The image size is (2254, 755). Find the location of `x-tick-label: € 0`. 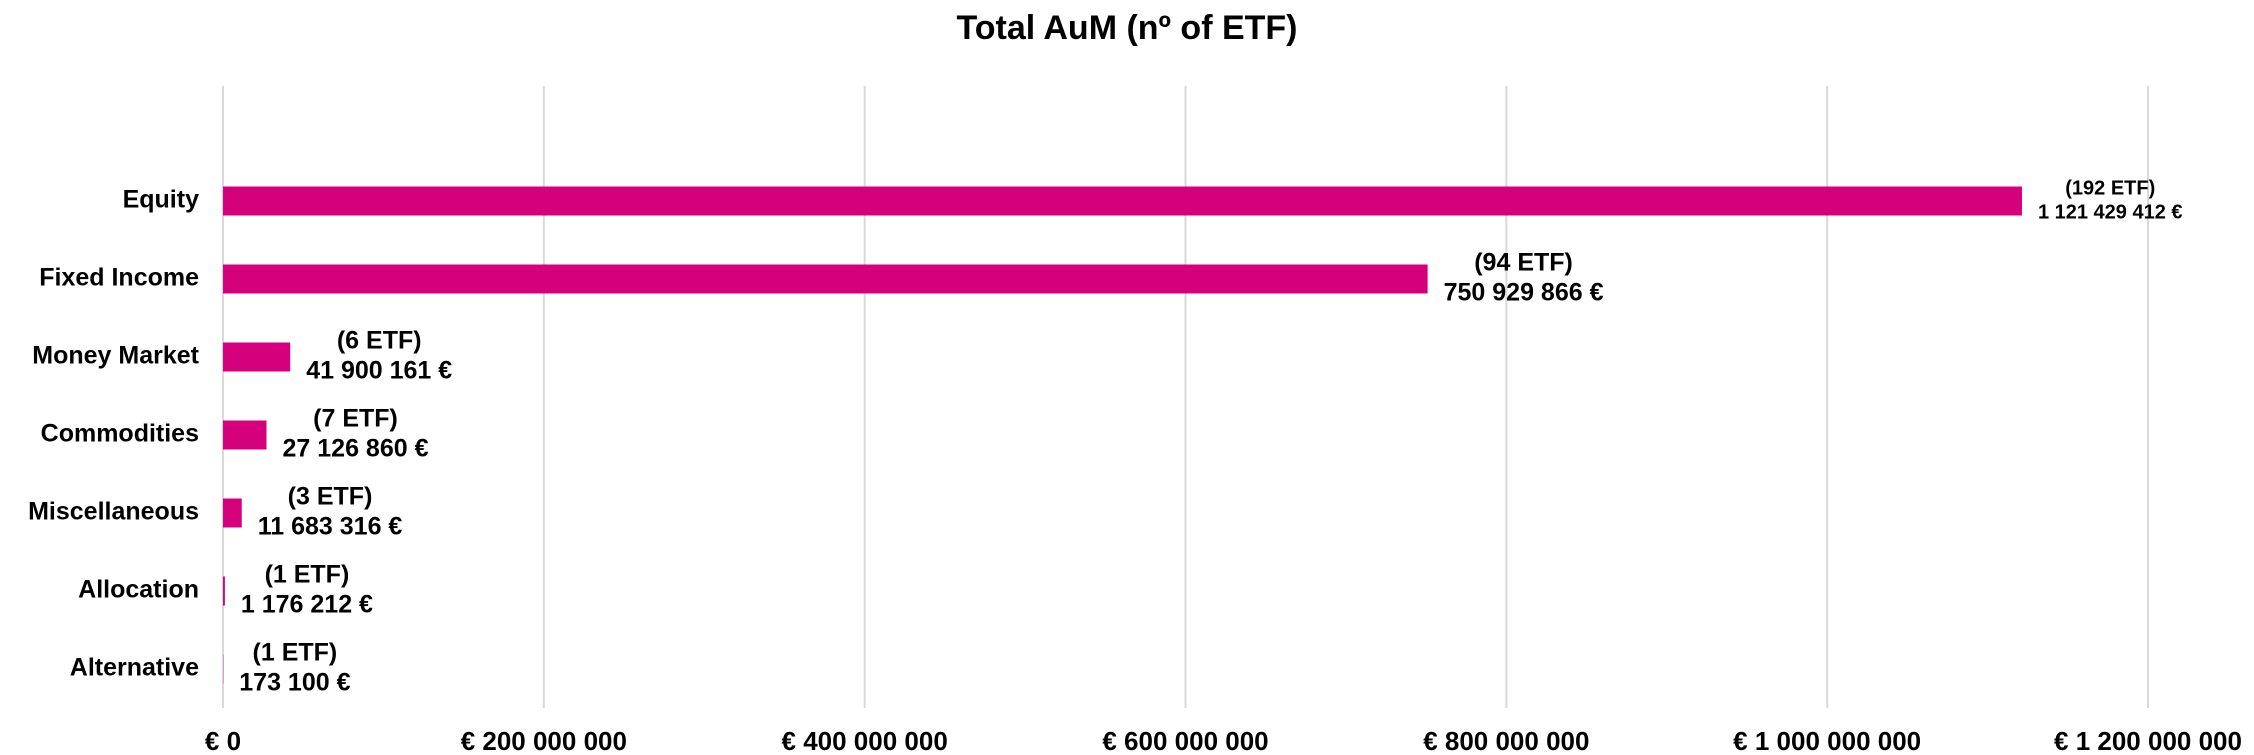

x-tick-label: € 0 is located at coordinates (223, 740).